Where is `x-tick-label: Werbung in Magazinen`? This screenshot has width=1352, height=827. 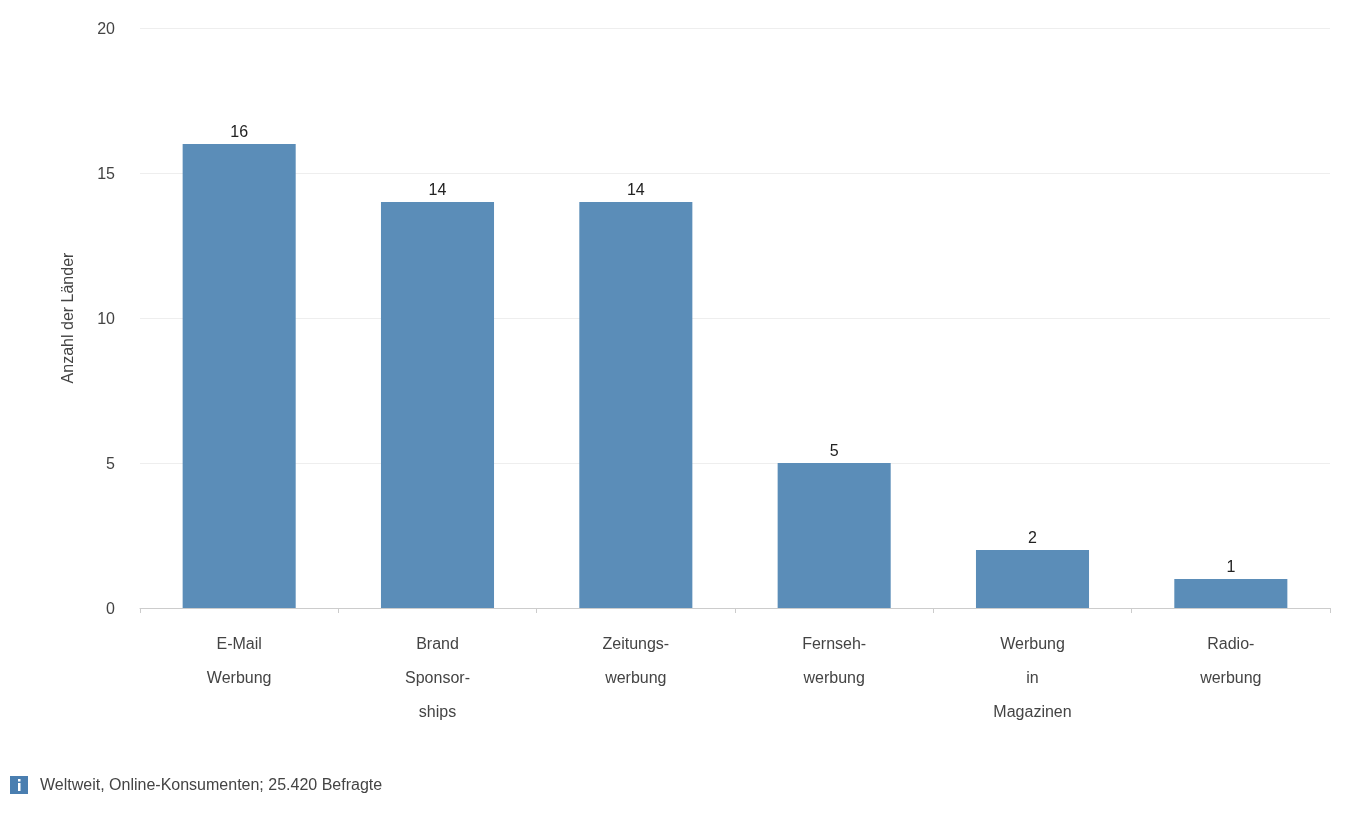 x-tick-label: Werbung in Magazinen is located at coordinates (1032, 677).